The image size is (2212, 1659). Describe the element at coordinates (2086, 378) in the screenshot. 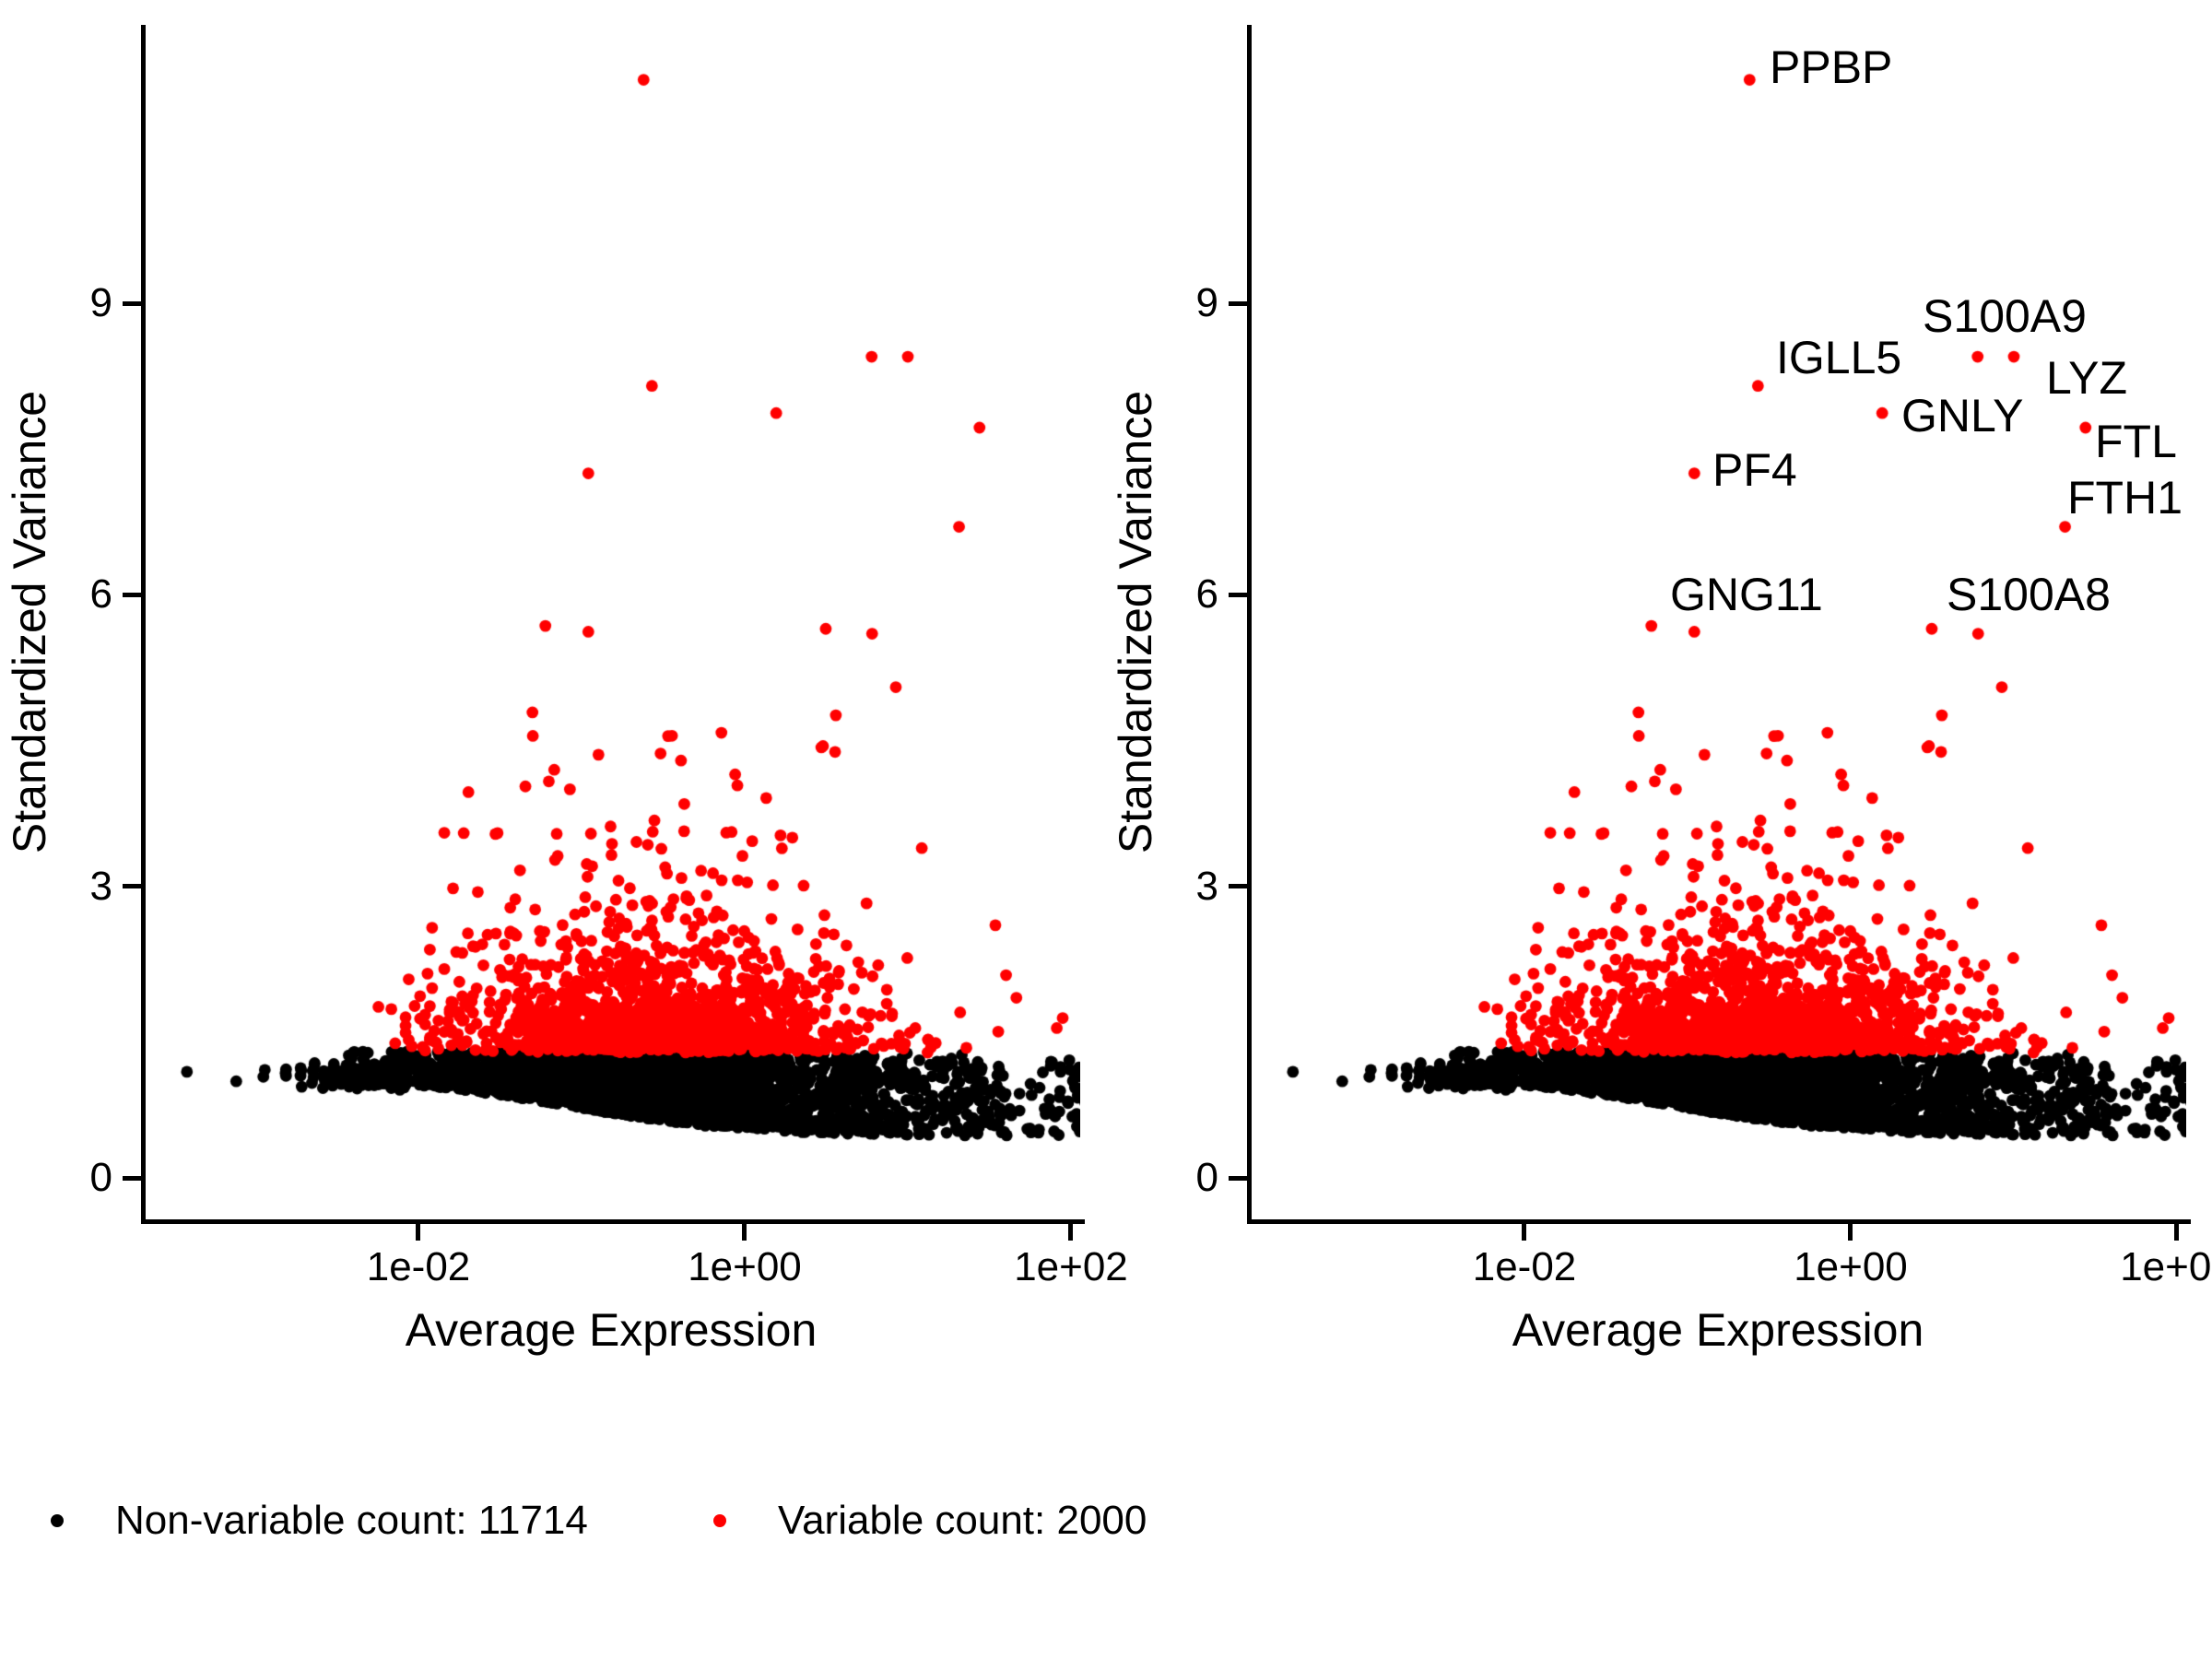

I see `gene-label-LYZ: LYZ` at that location.